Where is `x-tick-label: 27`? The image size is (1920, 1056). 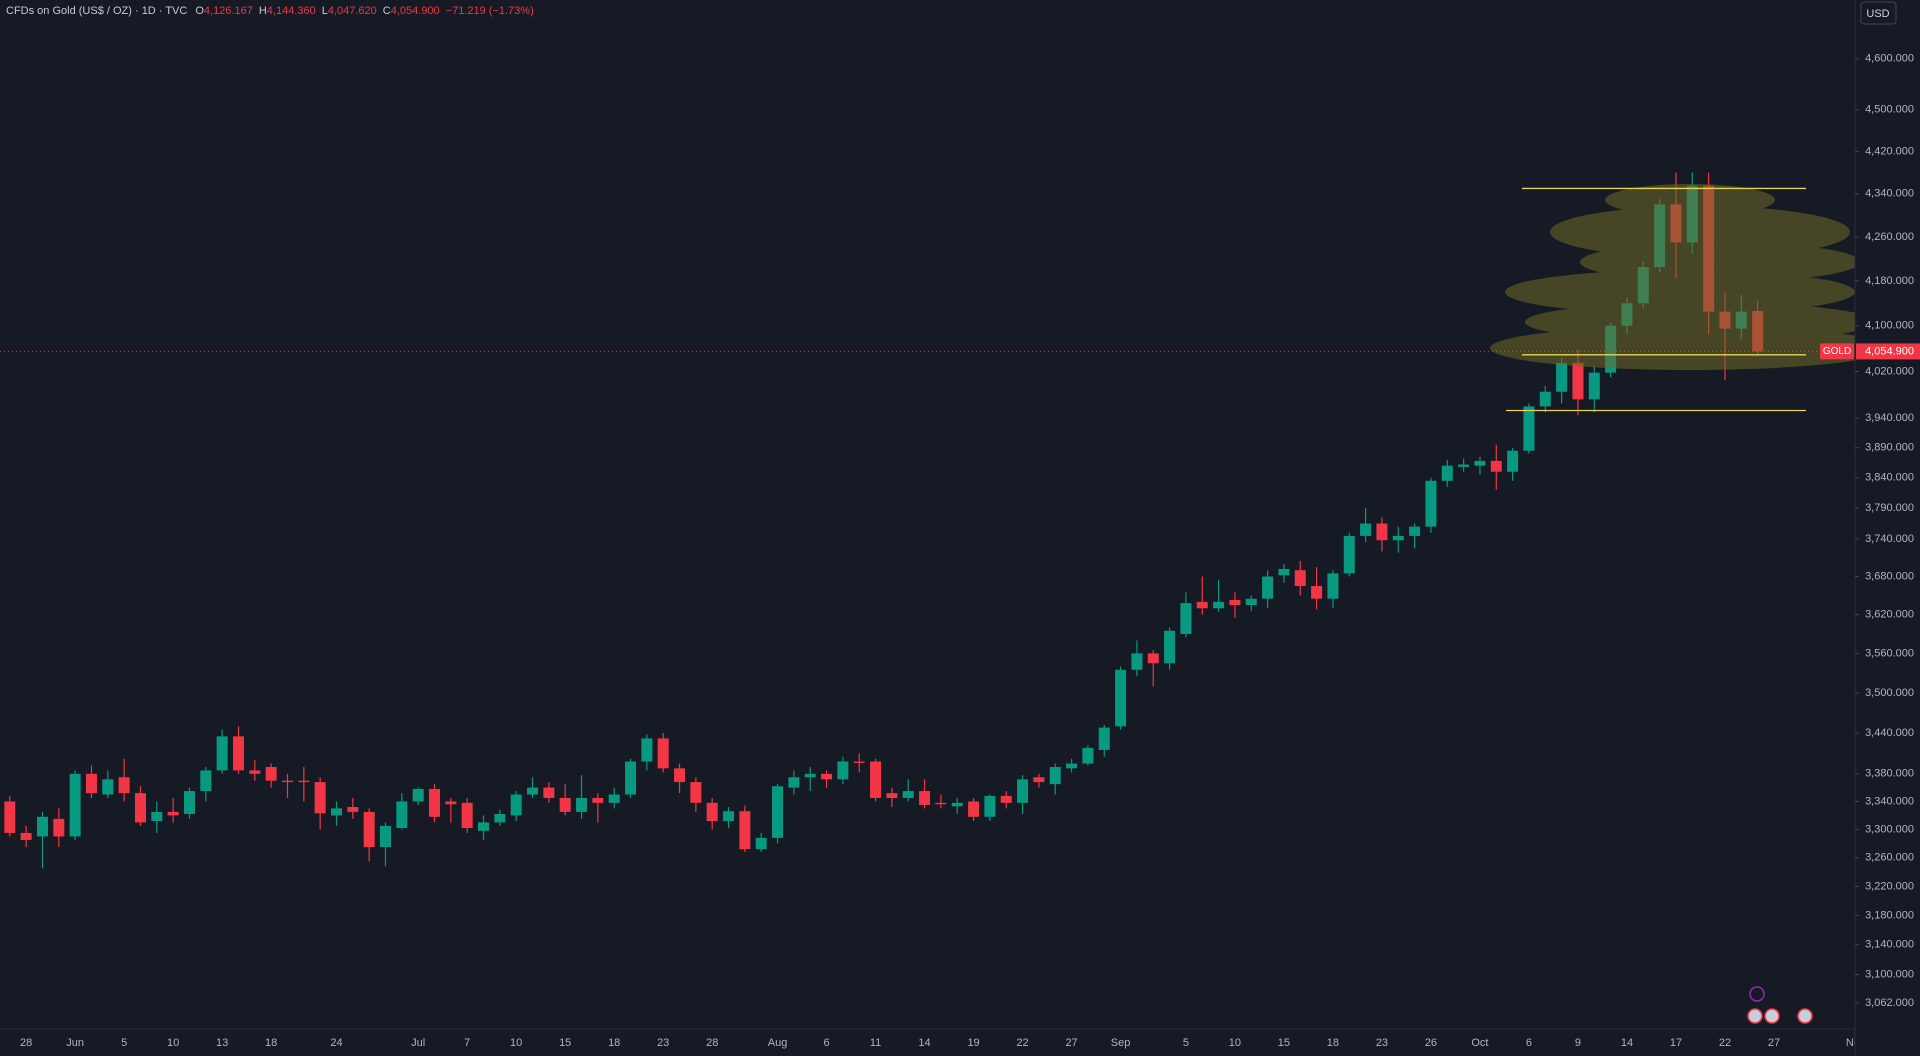
x-tick-label: 27 is located at coordinates (1071, 1043).